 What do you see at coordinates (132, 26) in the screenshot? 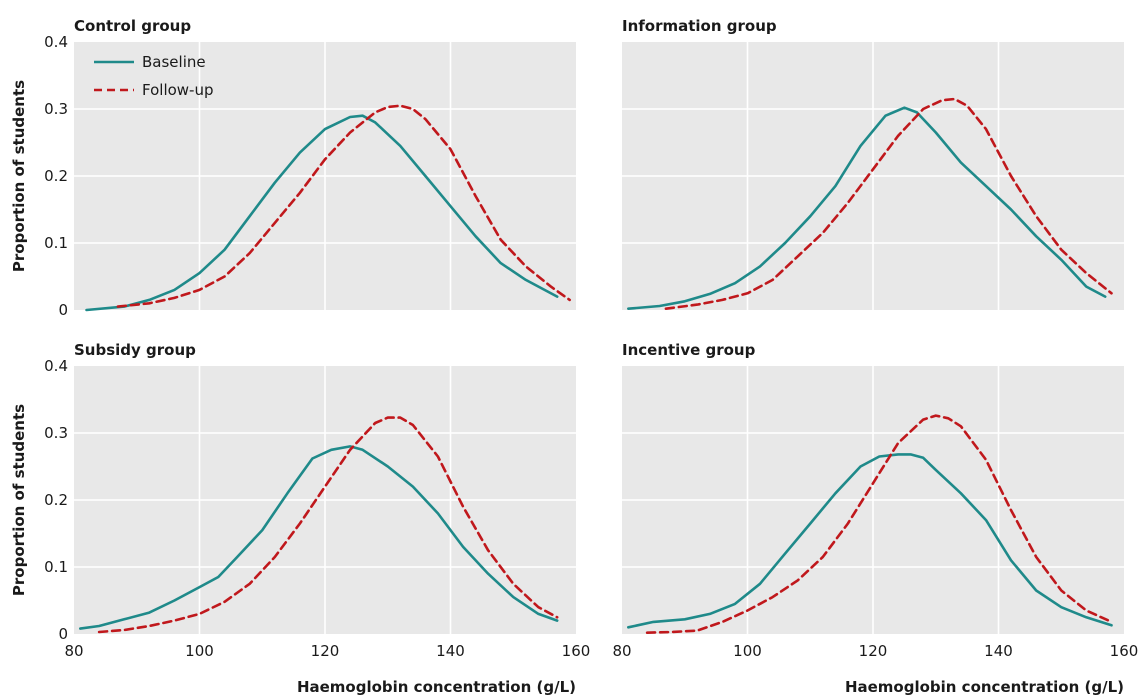
I see `panel-title: Control group` at bounding box center [132, 26].